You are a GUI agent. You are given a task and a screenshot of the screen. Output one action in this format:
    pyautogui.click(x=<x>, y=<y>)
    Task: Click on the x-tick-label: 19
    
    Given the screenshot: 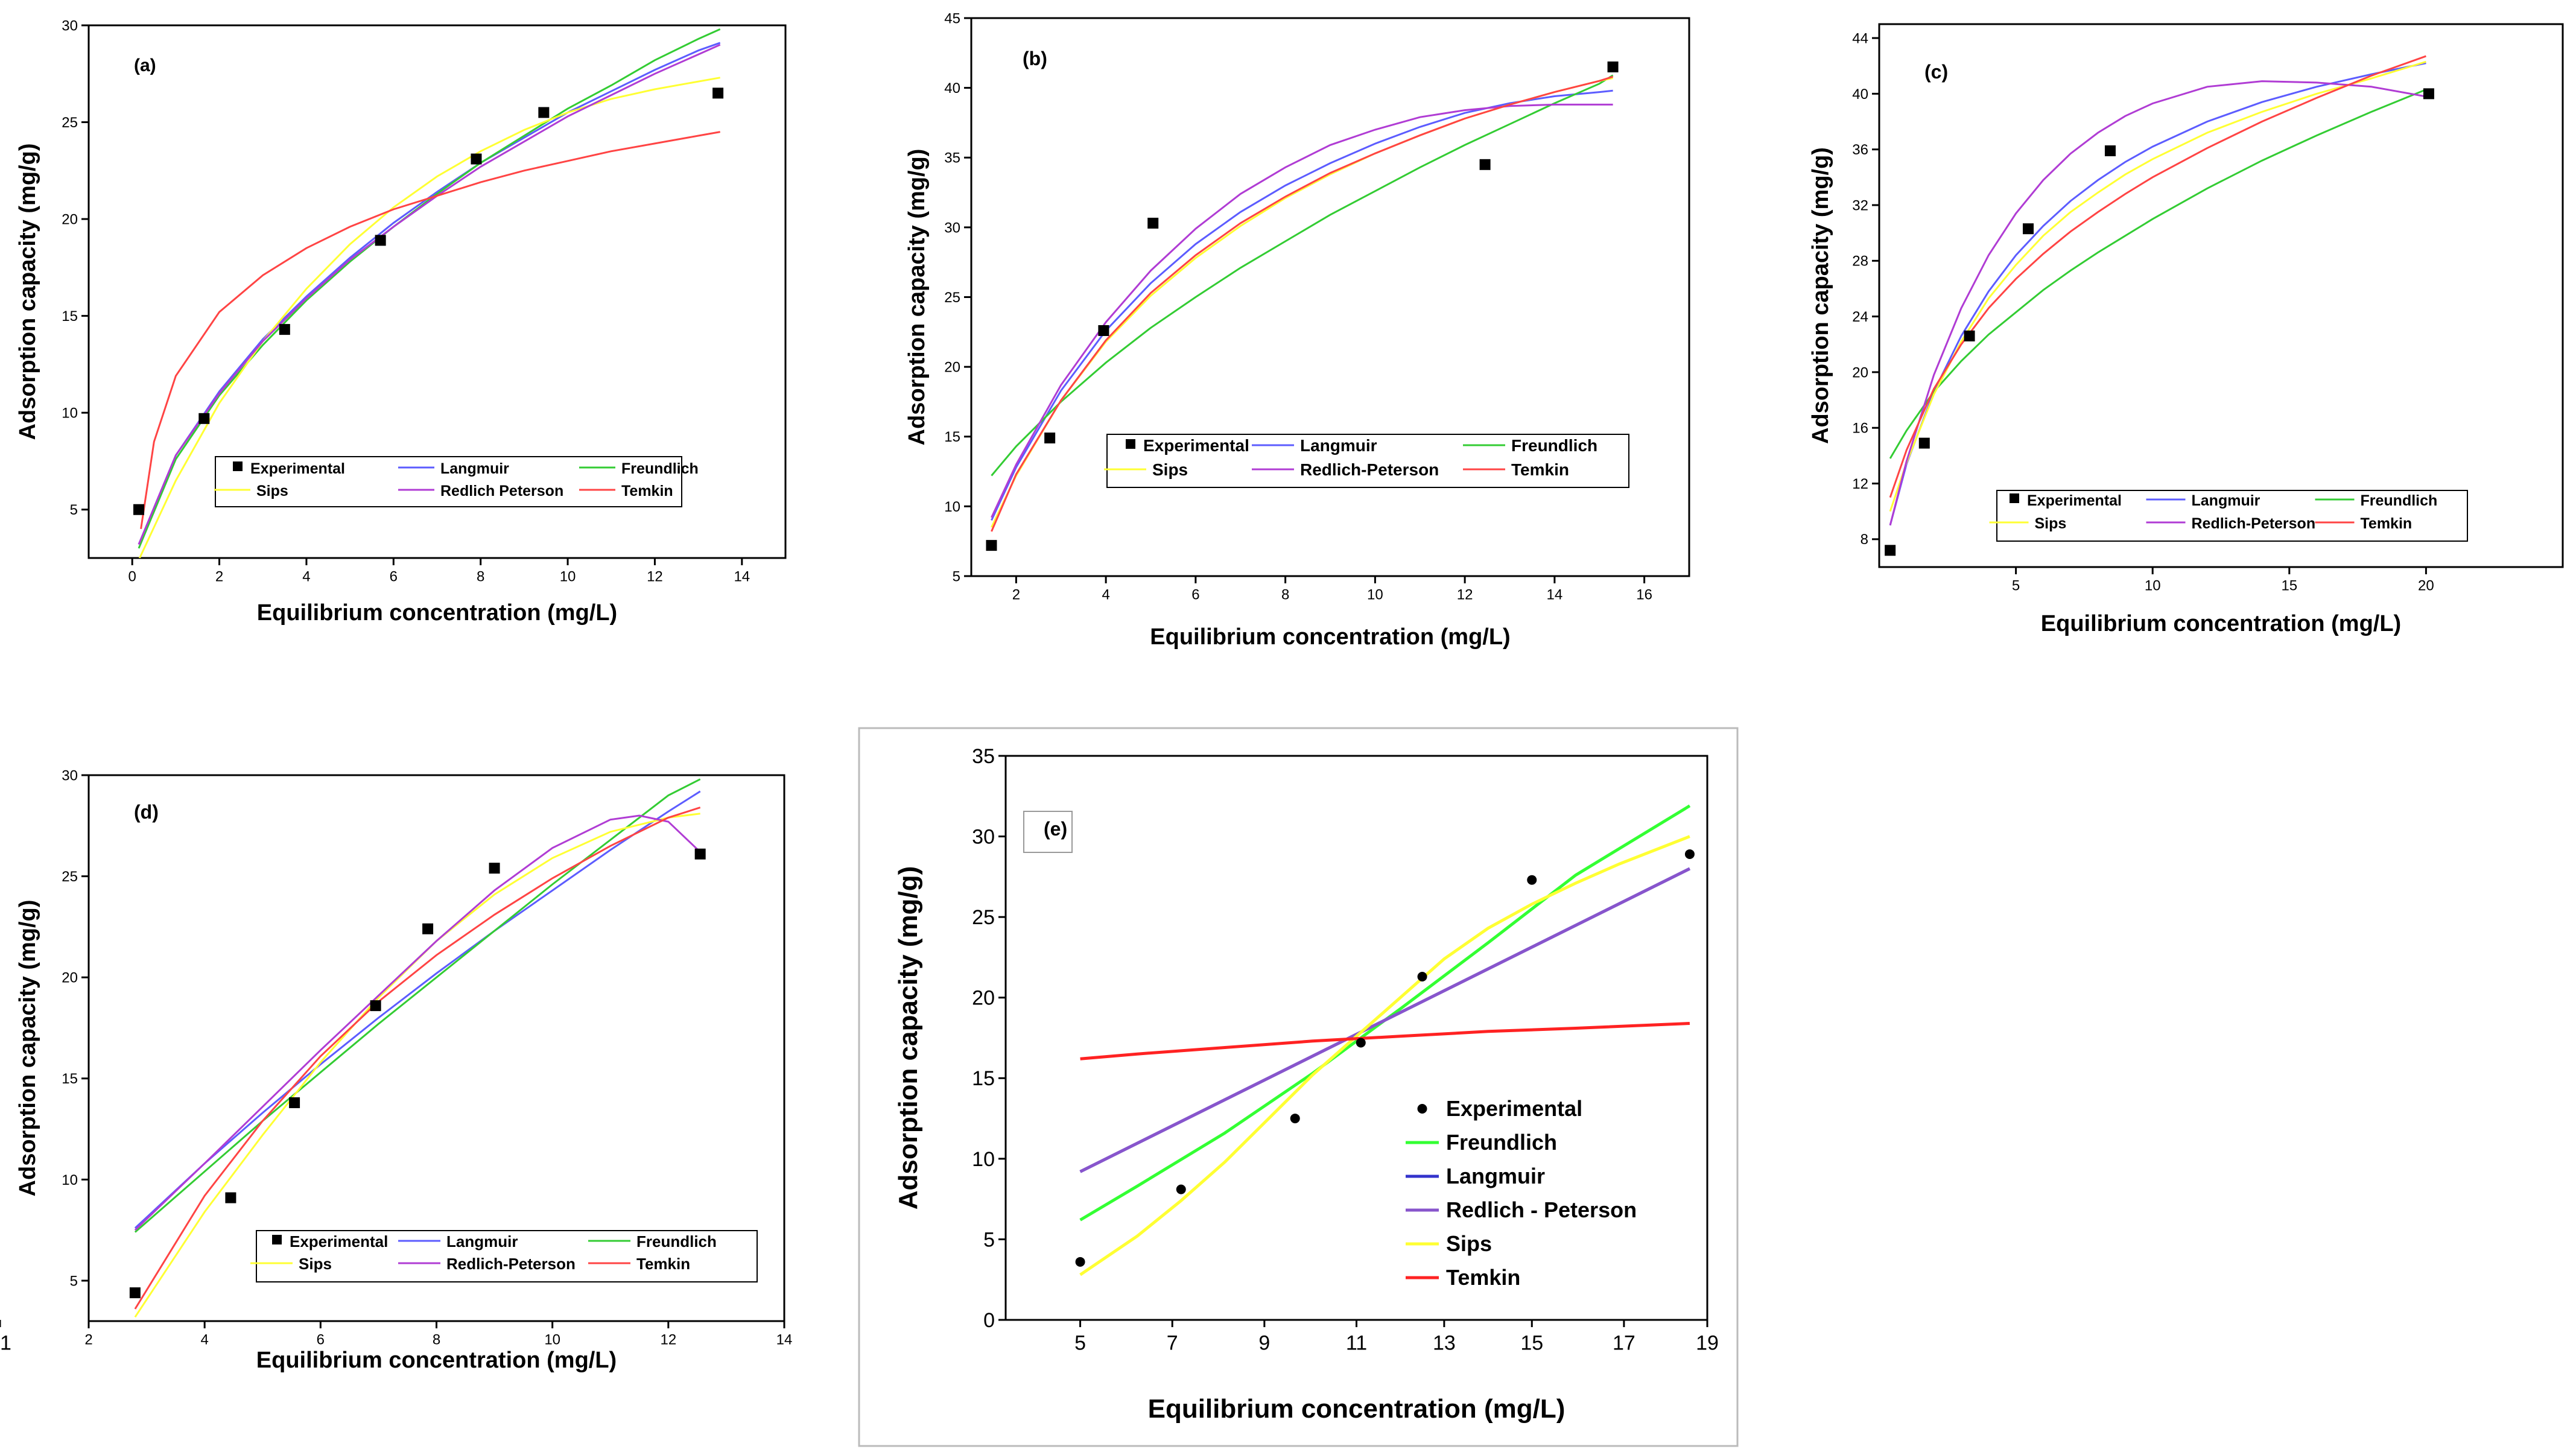 What is the action you would take?
    pyautogui.click(x=1708, y=1342)
    